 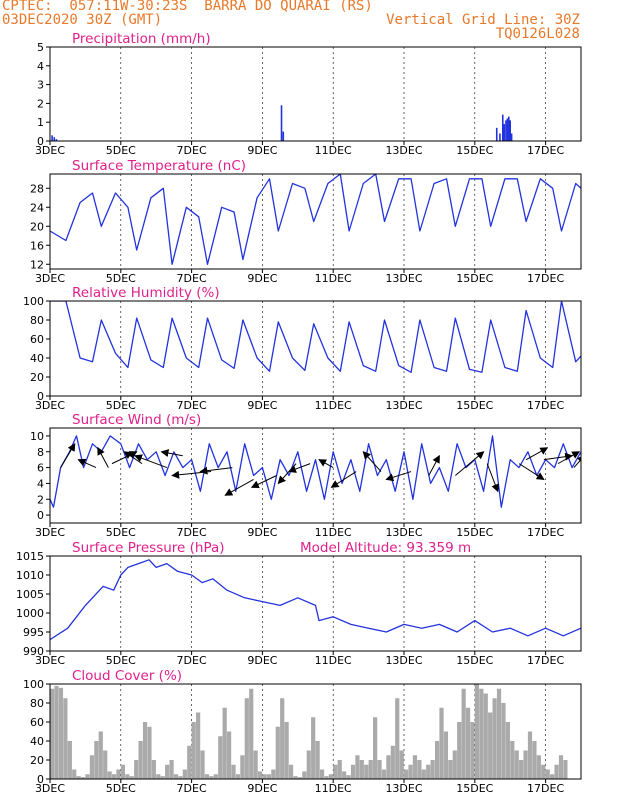 What do you see at coordinates (403, 150) in the screenshot?
I see `precip-xtick-label: 13DEC` at bounding box center [403, 150].